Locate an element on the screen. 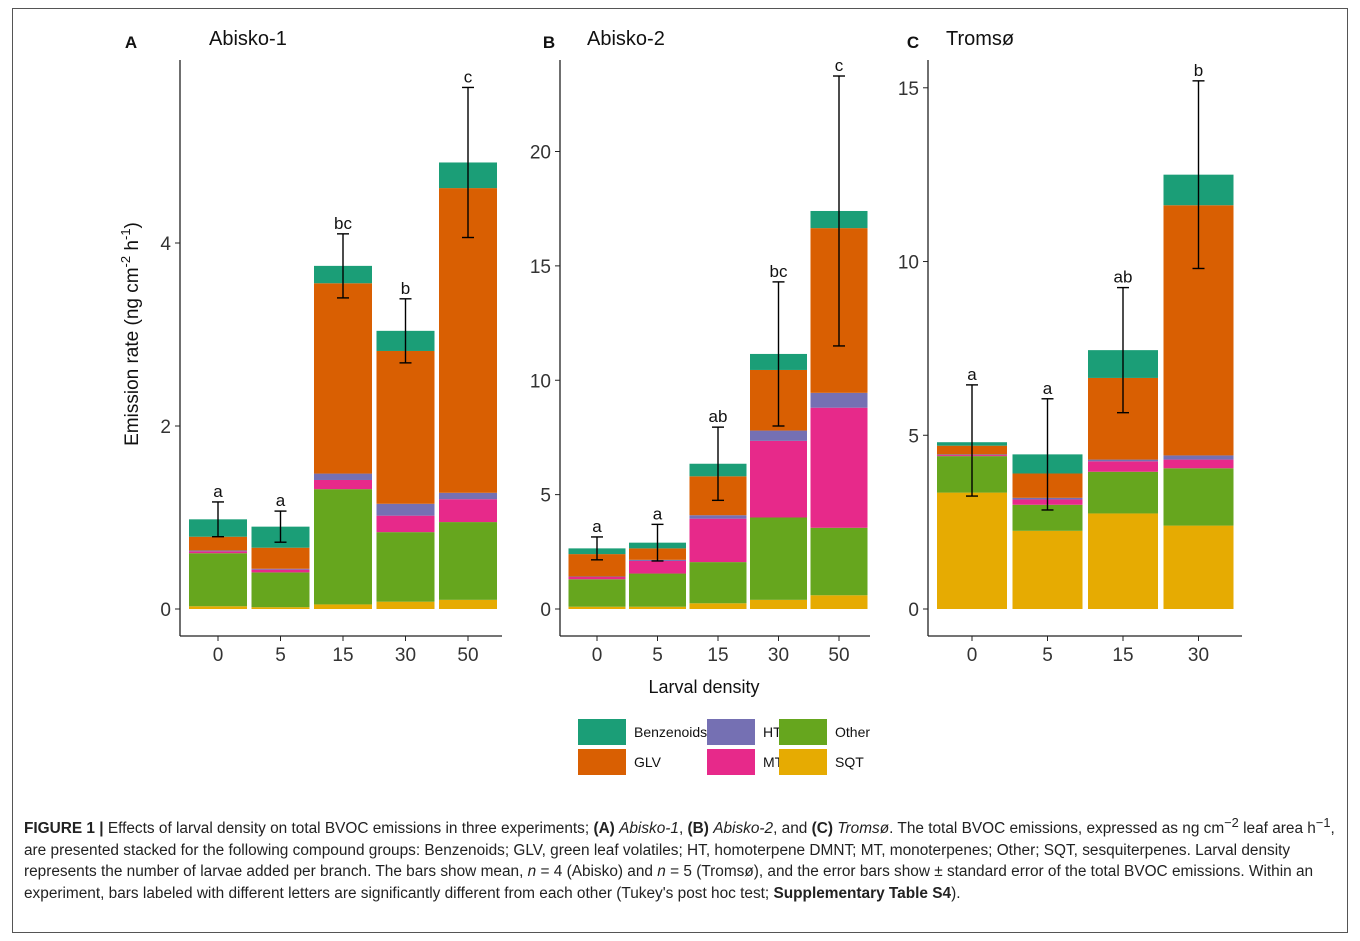 Image resolution: width=1360 pixels, height=941 pixels. panel-a-sig-letter-0: a is located at coordinates (218, 491).